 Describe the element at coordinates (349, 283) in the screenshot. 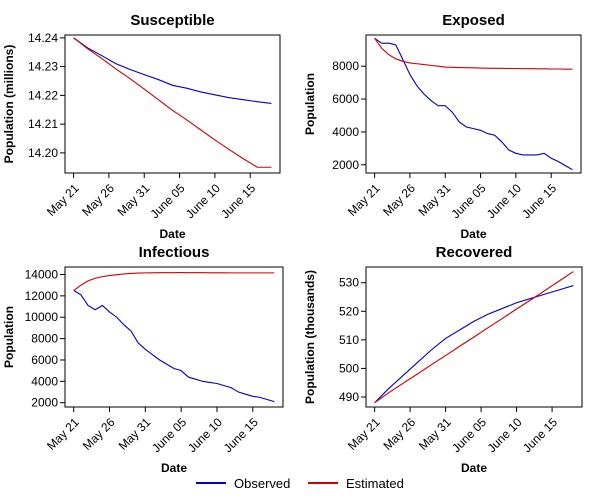

I see `y-tick-label: 530` at that location.